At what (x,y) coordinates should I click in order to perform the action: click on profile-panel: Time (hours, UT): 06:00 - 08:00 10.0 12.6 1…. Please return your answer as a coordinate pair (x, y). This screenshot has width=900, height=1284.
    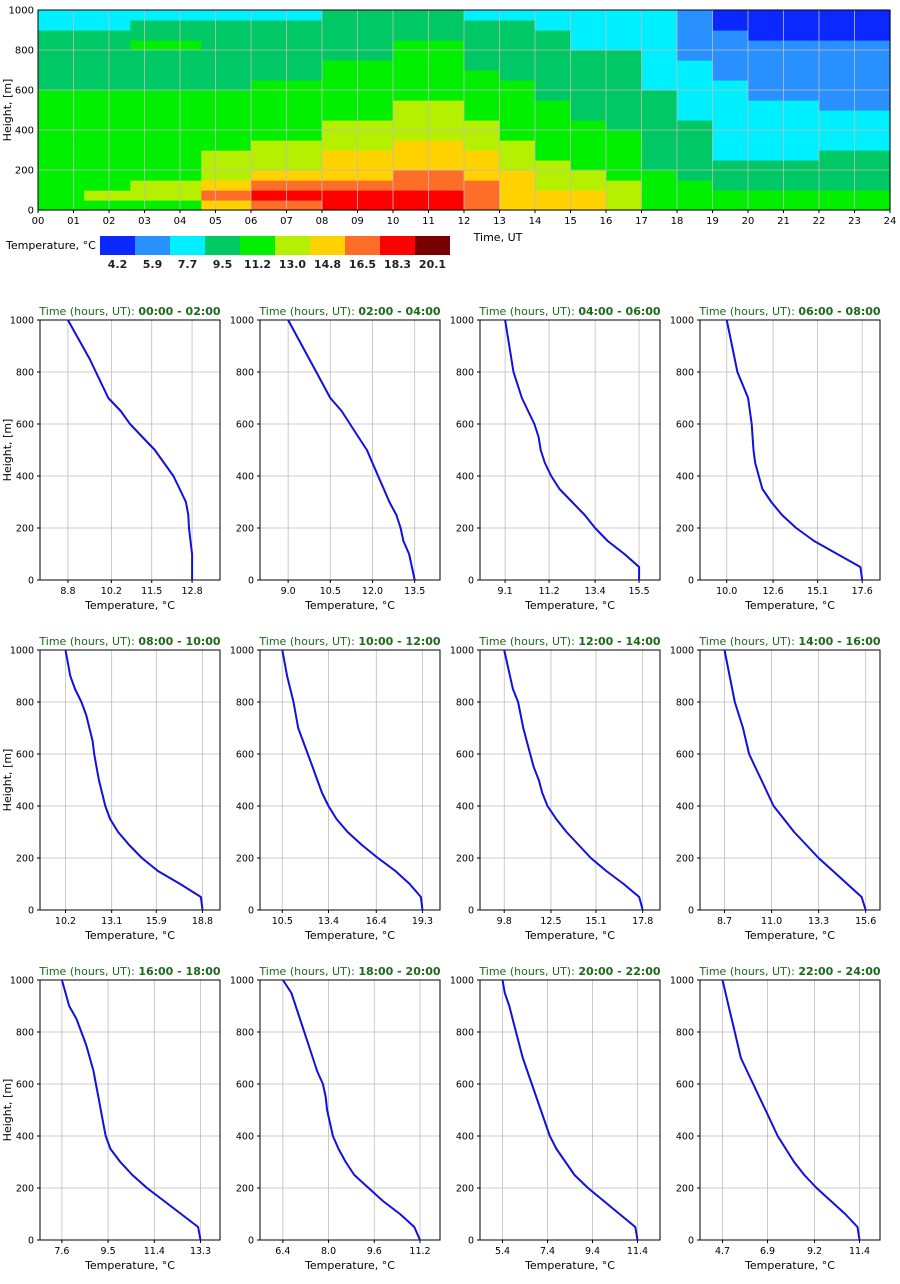
    Looking at the image, I should click on (775, 458).